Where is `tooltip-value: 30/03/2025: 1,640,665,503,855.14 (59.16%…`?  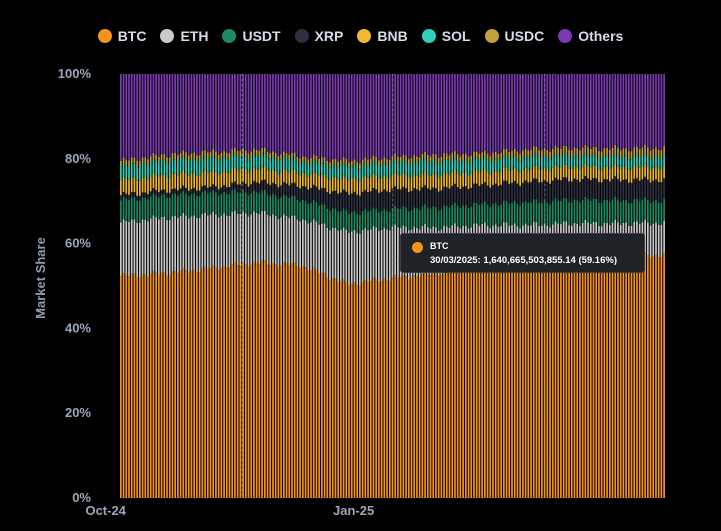 tooltip-value: 30/03/2025: 1,640,665,503,855.14 (59.16%… is located at coordinates (523, 260).